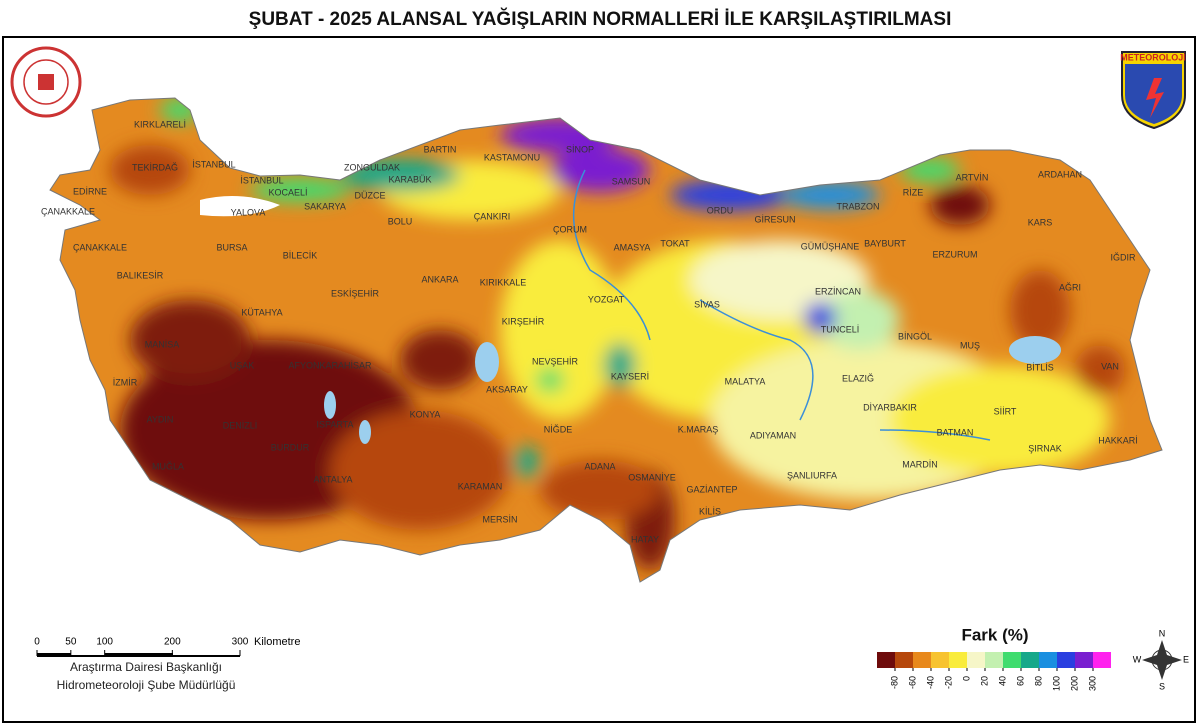 This screenshot has height=728, width=1200. I want to click on city-label: KARAMAN, so click(480, 486).